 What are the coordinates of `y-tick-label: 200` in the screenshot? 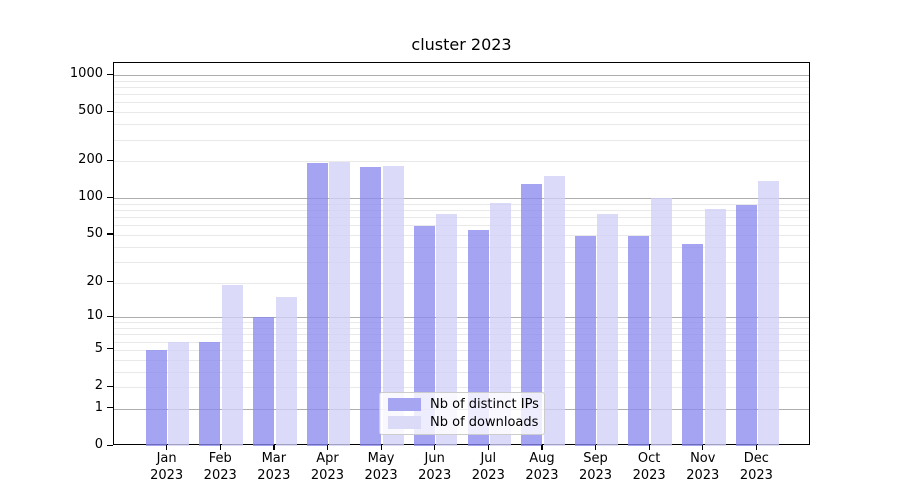 It's located at (90, 160).